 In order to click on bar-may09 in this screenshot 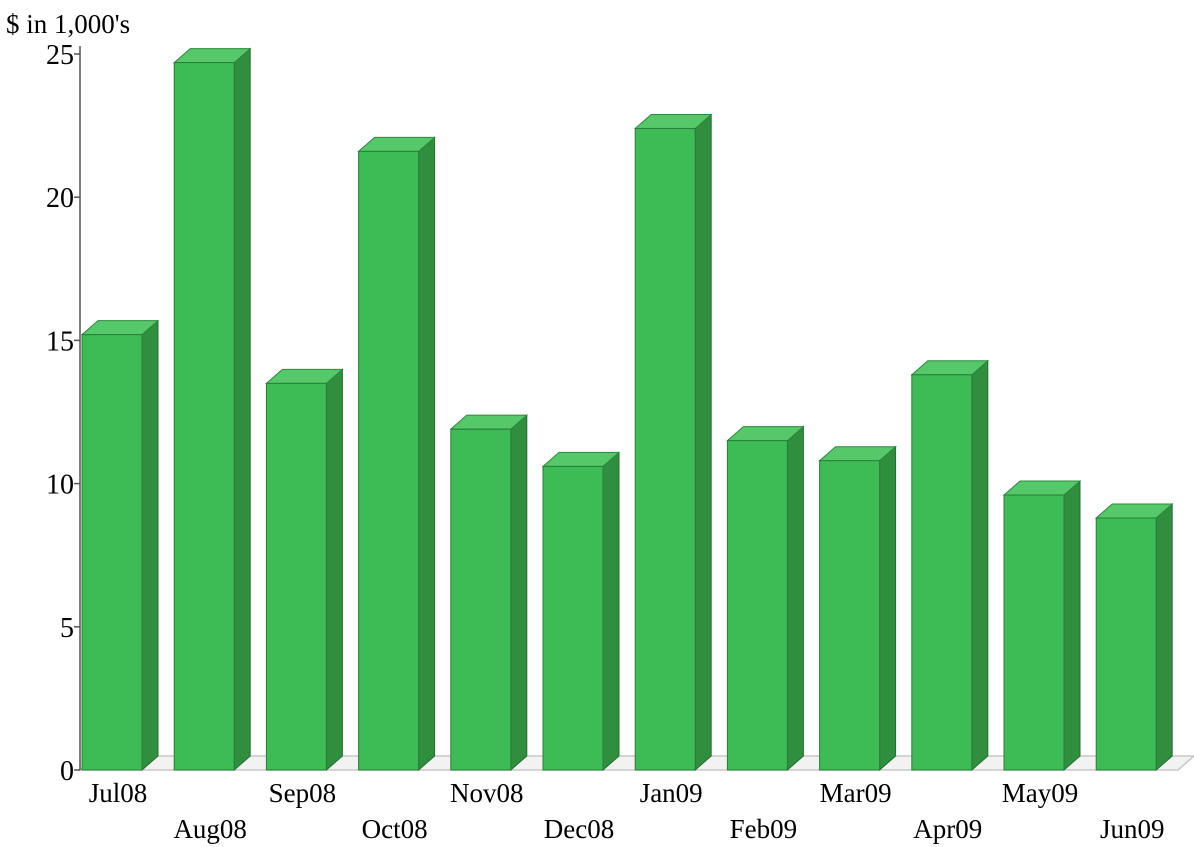, I will do `click(1042, 625)`.